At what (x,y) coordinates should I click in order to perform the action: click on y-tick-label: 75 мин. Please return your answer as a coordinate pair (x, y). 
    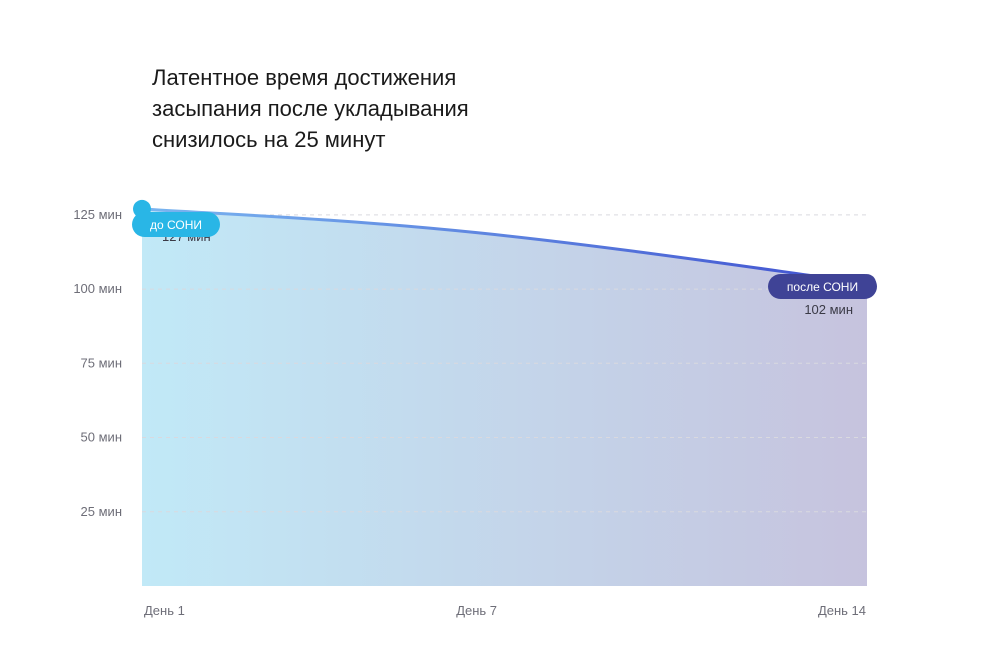
    Looking at the image, I should click on (101, 362).